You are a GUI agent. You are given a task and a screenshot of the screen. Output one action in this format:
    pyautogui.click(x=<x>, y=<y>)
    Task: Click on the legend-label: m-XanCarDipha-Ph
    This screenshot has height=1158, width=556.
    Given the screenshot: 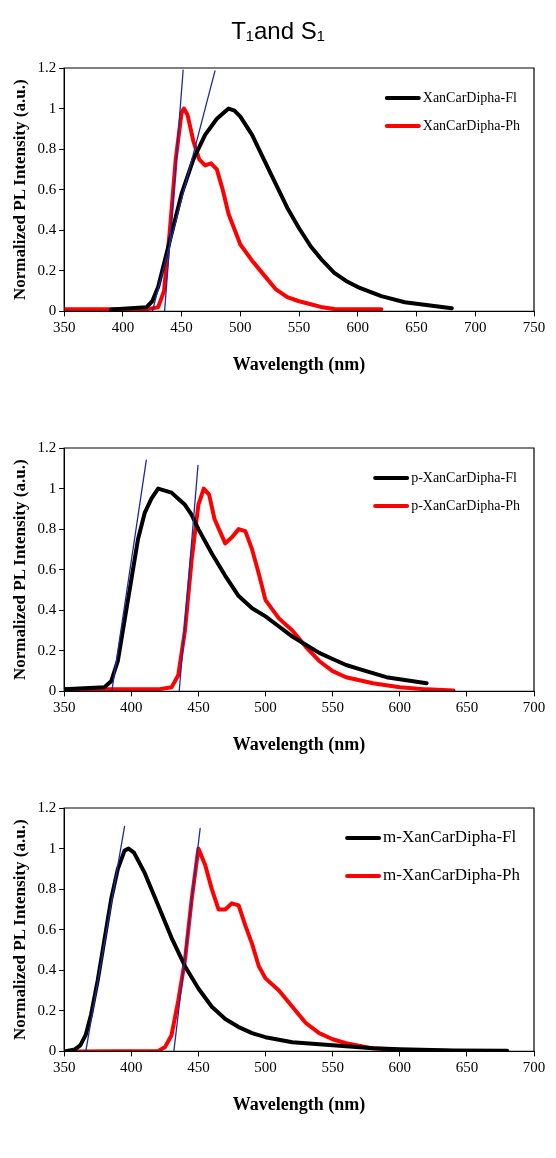 What is the action you would take?
    pyautogui.click(x=452, y=875)
    